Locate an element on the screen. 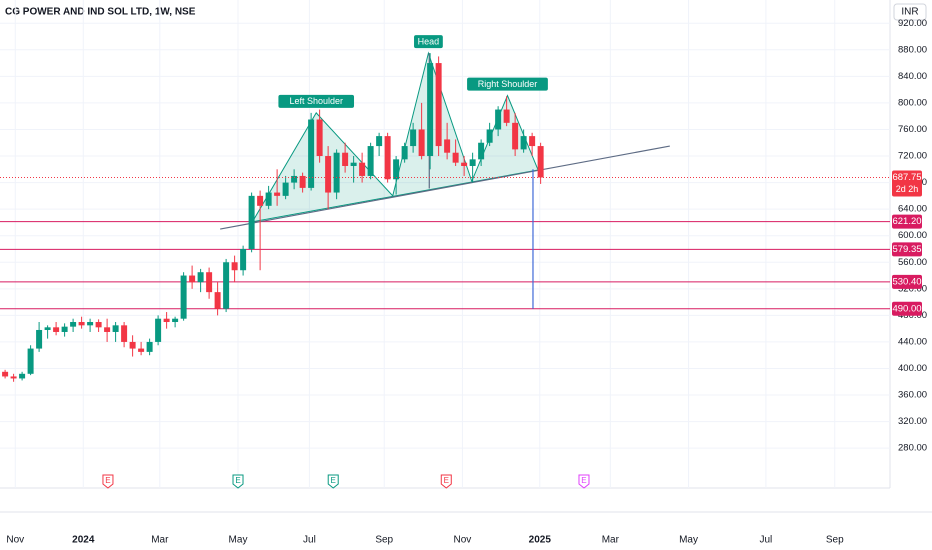 The height and width of the screenshot is (550, 932). x-tick-label: 2025 is located at coordinates (540, 540).